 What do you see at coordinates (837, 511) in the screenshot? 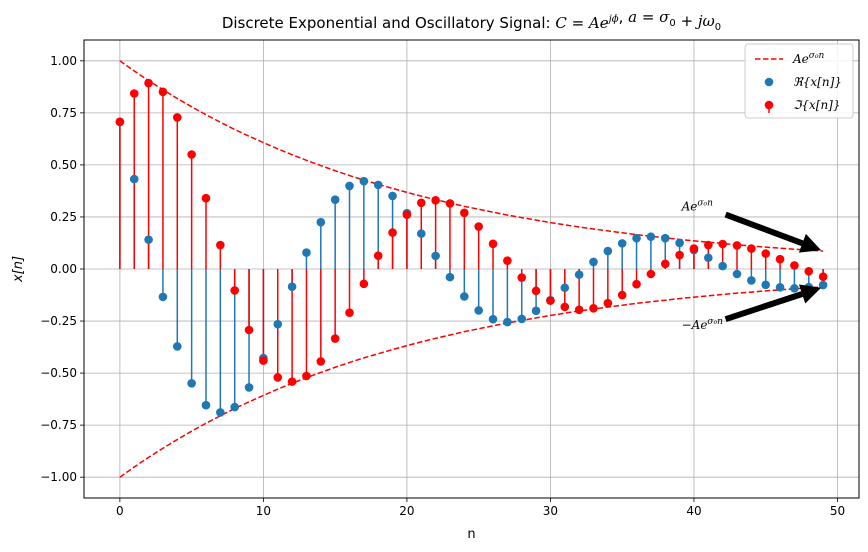
I see `x-tick-label: 50` at bounding box center [837, 511].